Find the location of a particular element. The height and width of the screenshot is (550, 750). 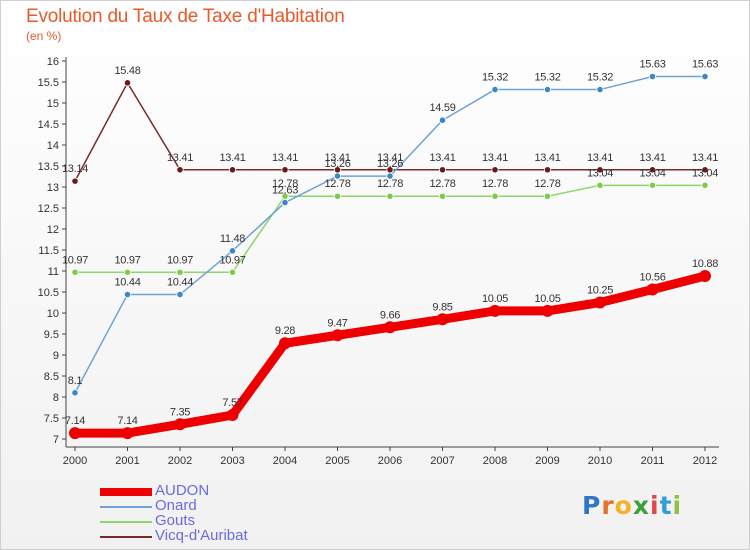

legend-swatch is located at coordinates (126, 537).